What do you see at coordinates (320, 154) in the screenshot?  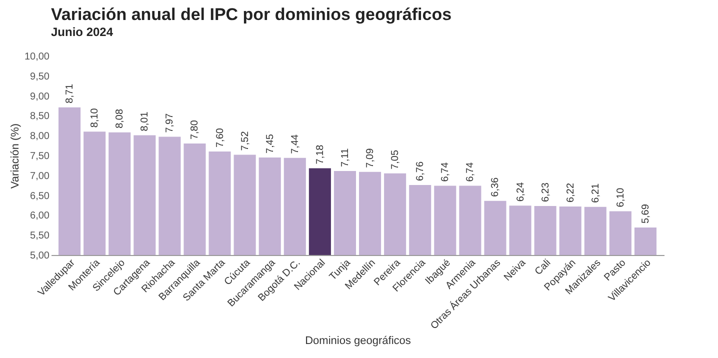 I see `data-label: 7,18` at bounding box center [320, 154].